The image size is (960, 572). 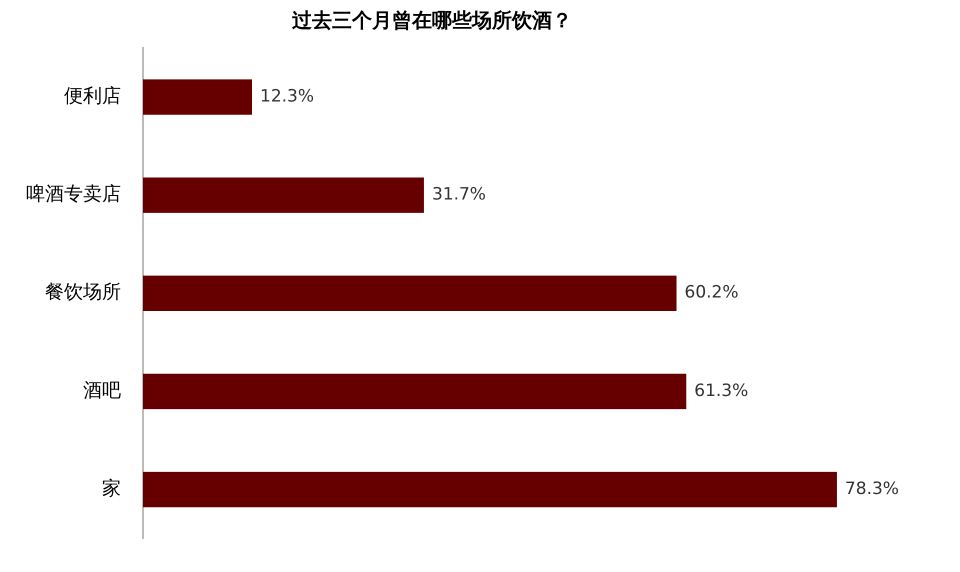 I want to click on y-tick-label: 啤酒专卖店, so click(x=73, y=194).